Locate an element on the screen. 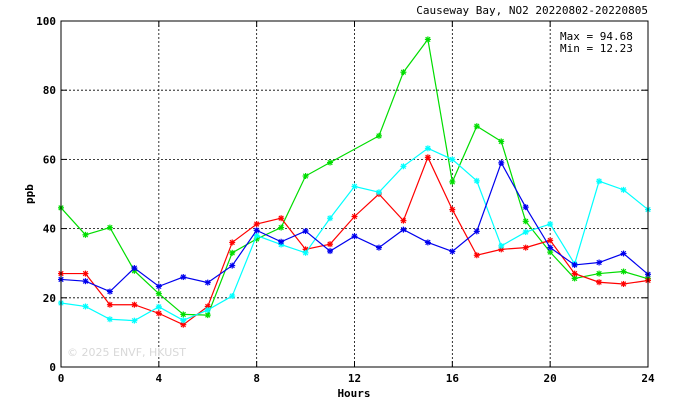 This screenshot has width=674, height=409. y-tick-label: 0 is located at coordinates (52, 367).